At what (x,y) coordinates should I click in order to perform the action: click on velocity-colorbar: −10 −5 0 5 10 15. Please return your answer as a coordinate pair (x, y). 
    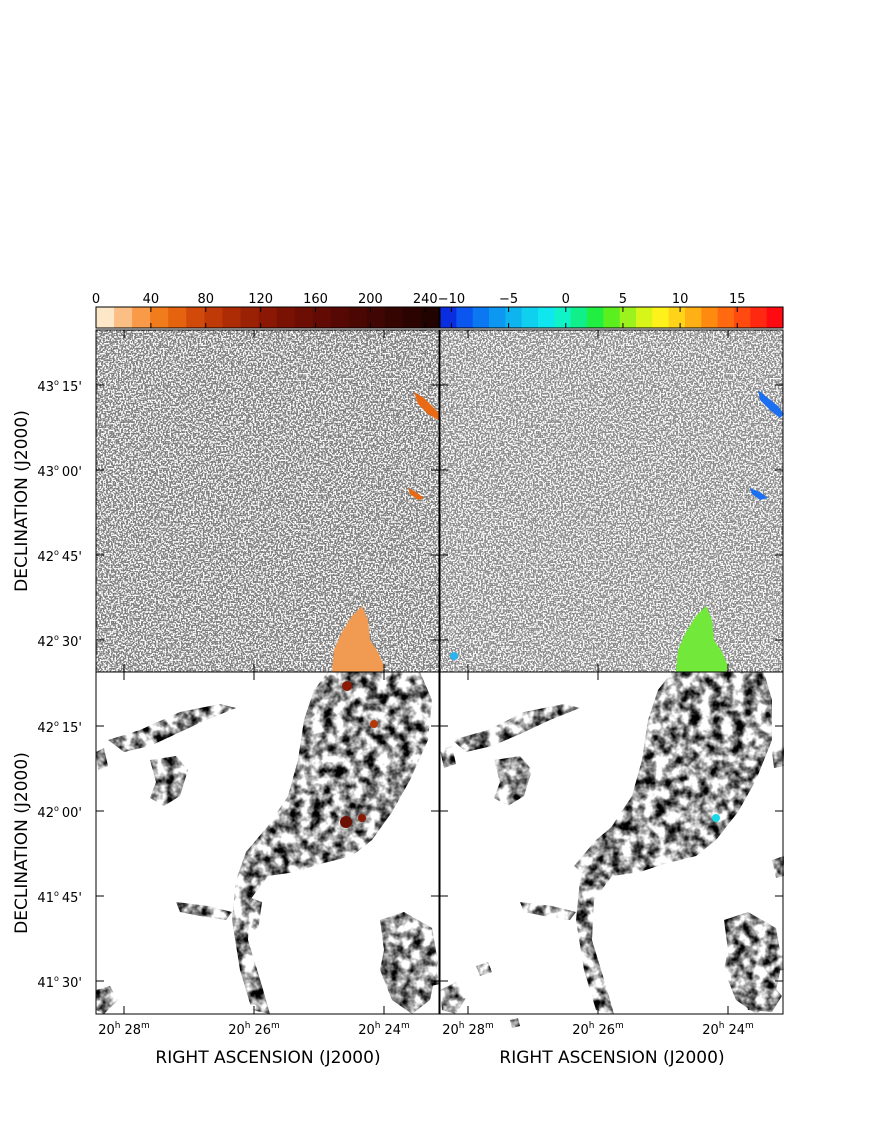
    Looking at the image, I should click on (611, 310).